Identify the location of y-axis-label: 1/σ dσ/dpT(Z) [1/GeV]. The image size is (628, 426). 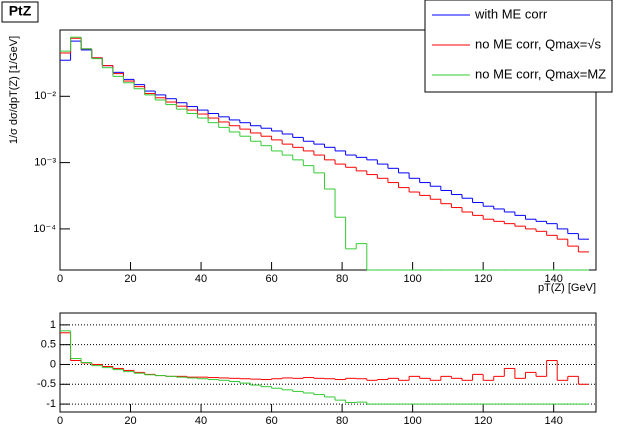
(14, 90).